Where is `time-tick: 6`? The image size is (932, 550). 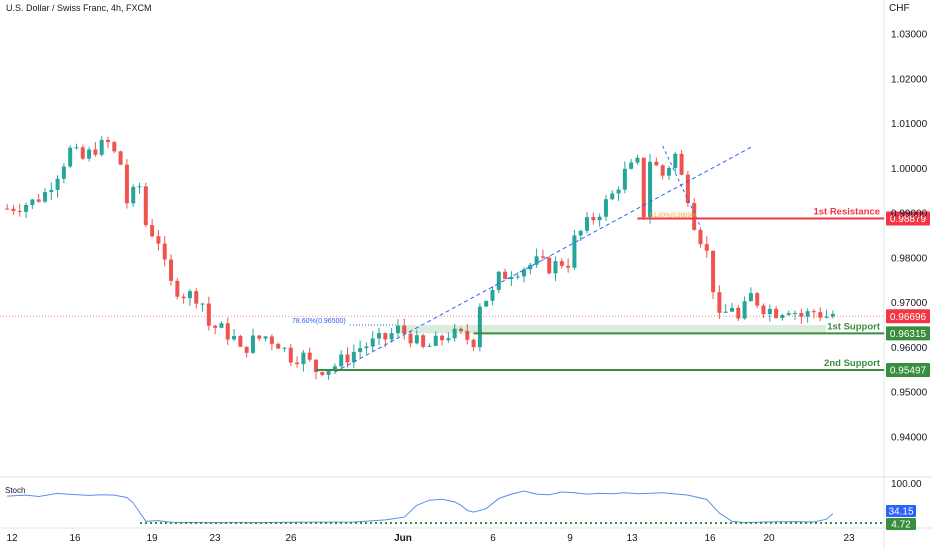 time-tick: 6 is located at coordinates (493, 538).